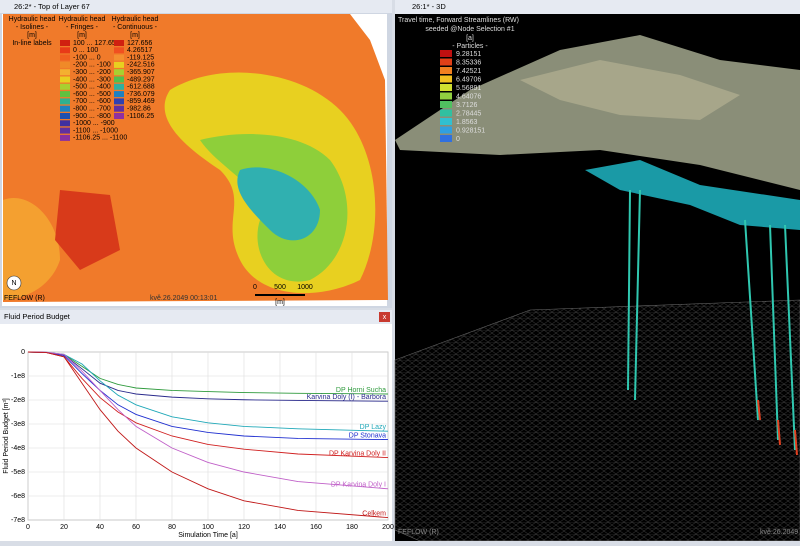 This screenshot has width=800, height=546. I want to click on legend-item: -500 ... -400, so click(92, 87).